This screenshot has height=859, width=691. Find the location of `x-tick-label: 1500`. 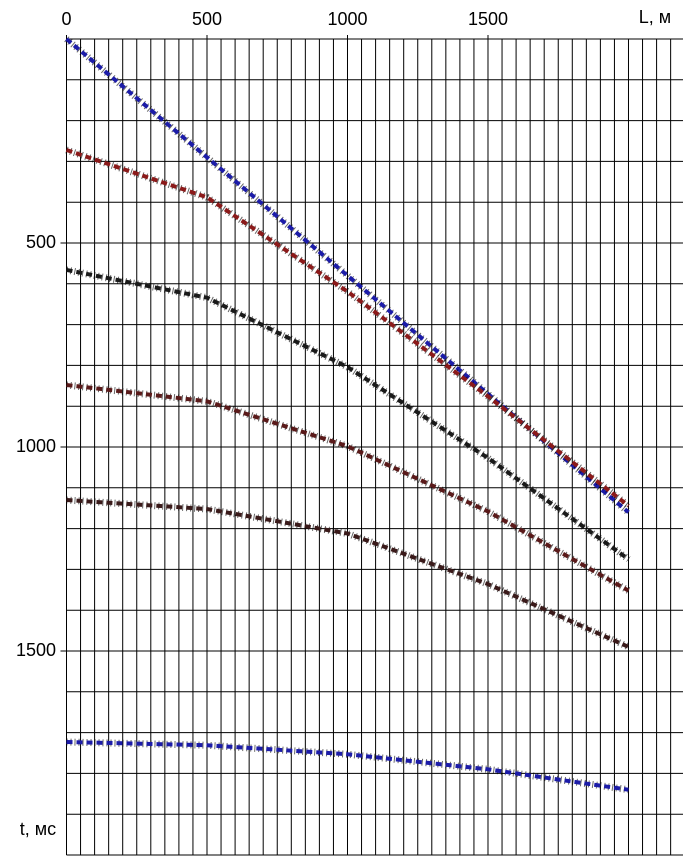

x-tick-label: 1500 is located at coordinates (488, 19).